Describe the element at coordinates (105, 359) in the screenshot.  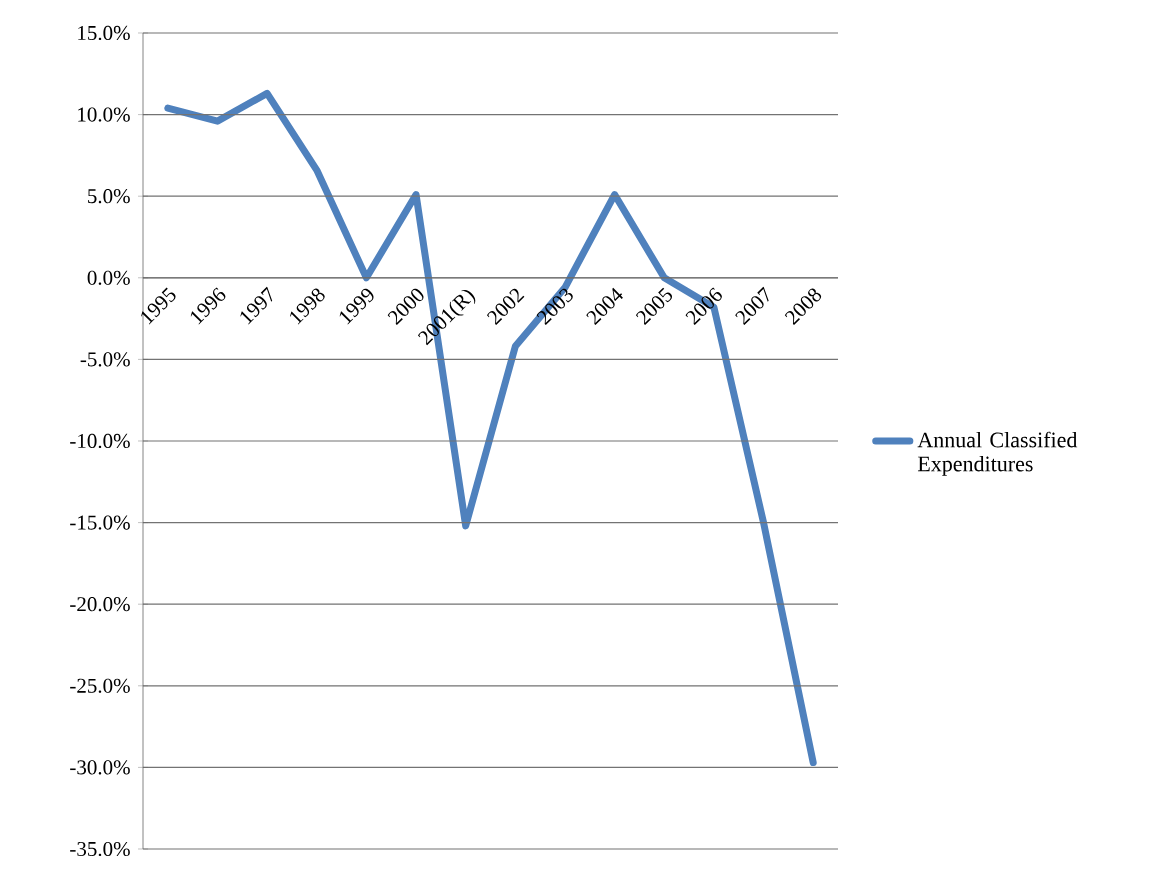
I see `y-tick-label: -5.0%` at that location.